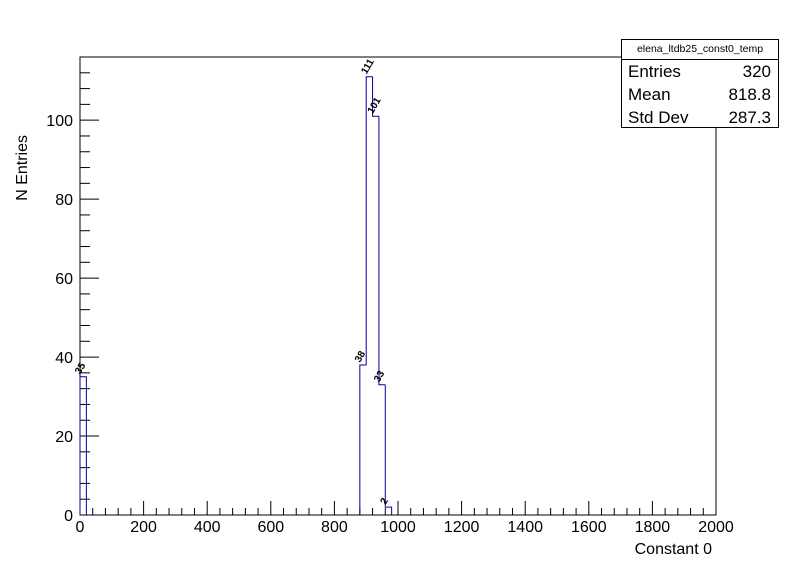  Describe the element at coordinates (270, 527) in the screenshot. I see `x-tick-label: 600` at that location.